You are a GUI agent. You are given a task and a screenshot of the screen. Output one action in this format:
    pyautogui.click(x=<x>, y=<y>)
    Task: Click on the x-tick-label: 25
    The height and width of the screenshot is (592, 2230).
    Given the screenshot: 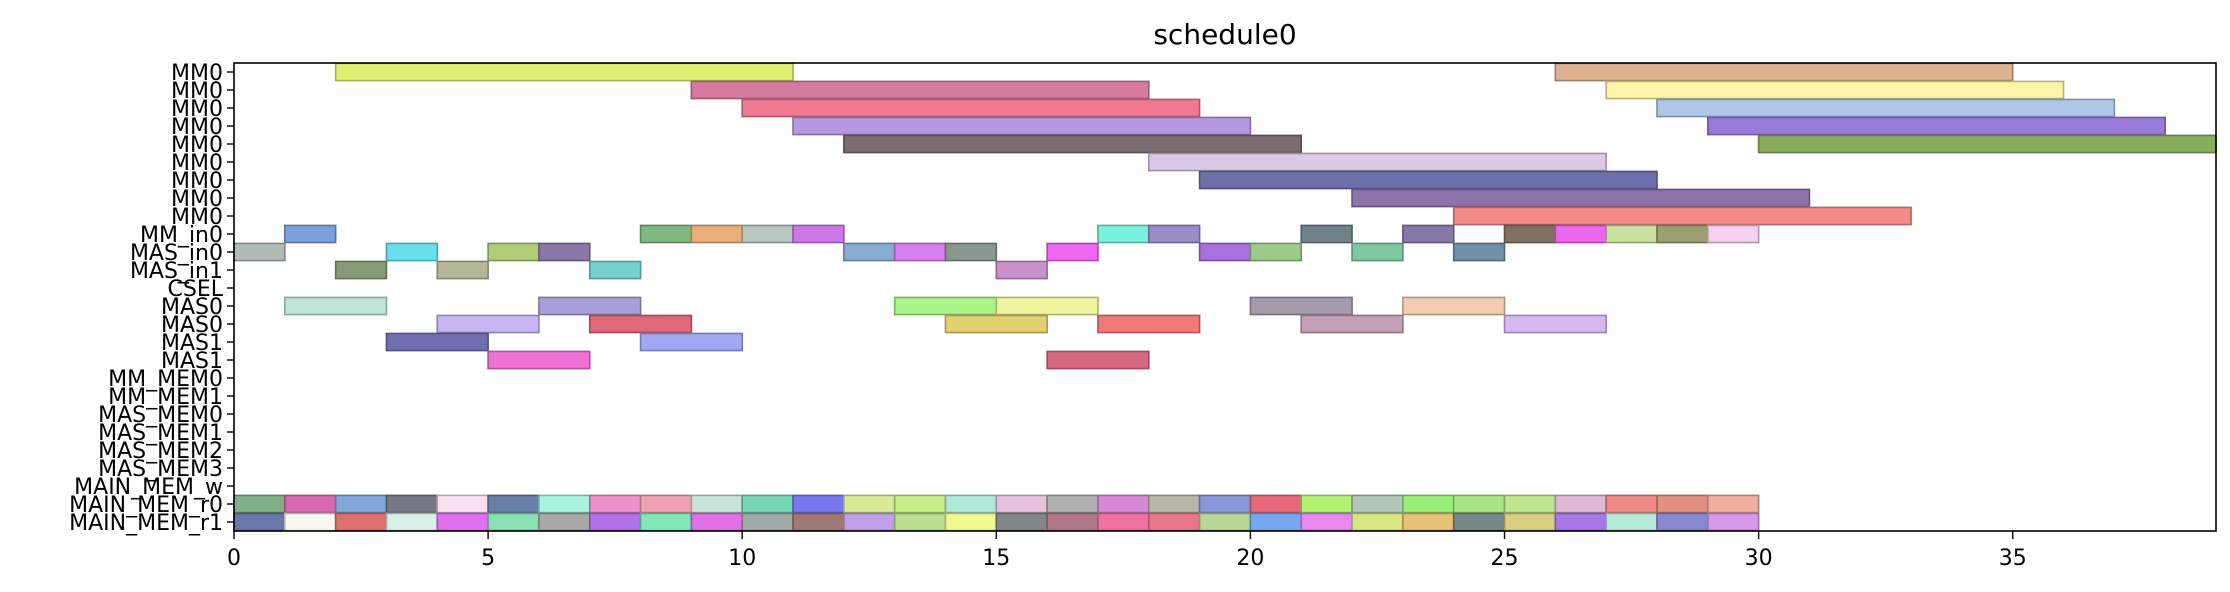 What is the action you would take?
    pyautogui.click(x=1505, y=558)
    